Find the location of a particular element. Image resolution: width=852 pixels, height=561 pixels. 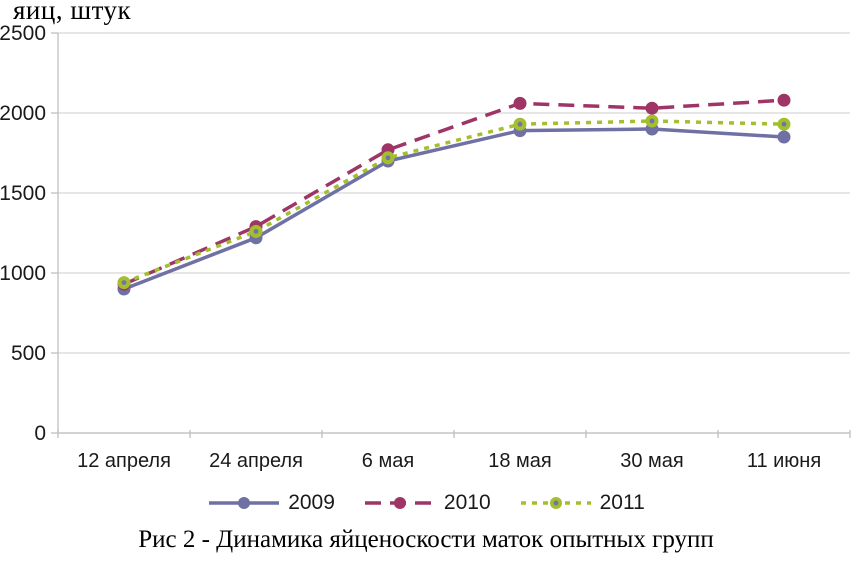

y-tick-label: 500 is located at coordinates (28, 353).